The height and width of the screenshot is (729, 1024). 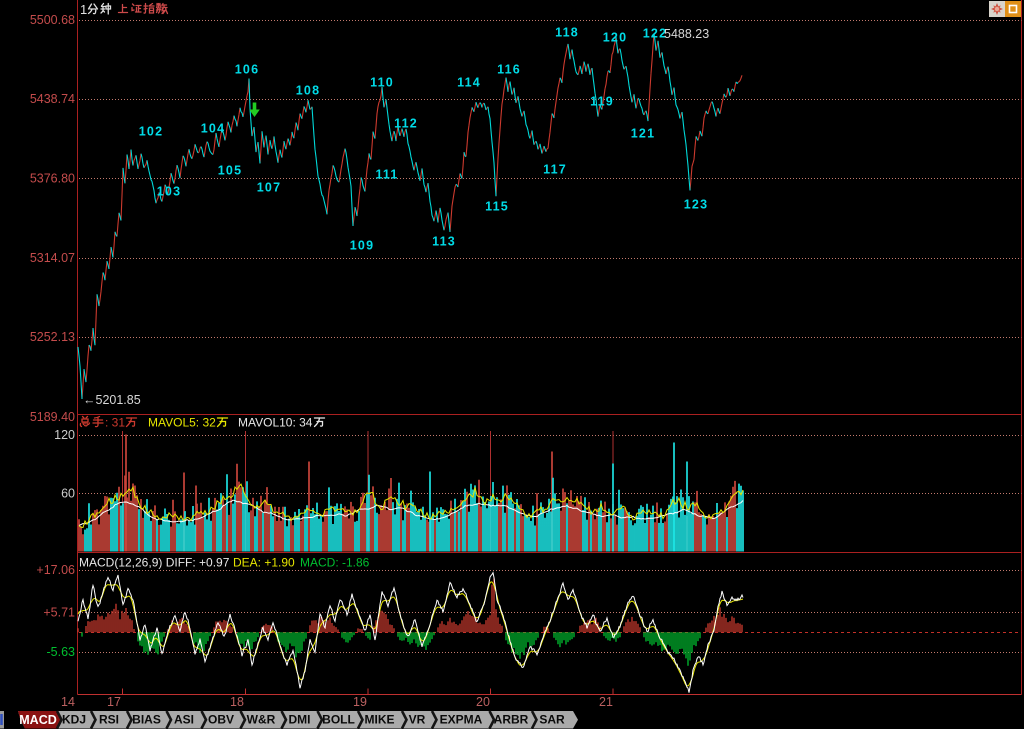 I want to click on svg-text: MAVOL10: 34, so click(x=275, y=423).